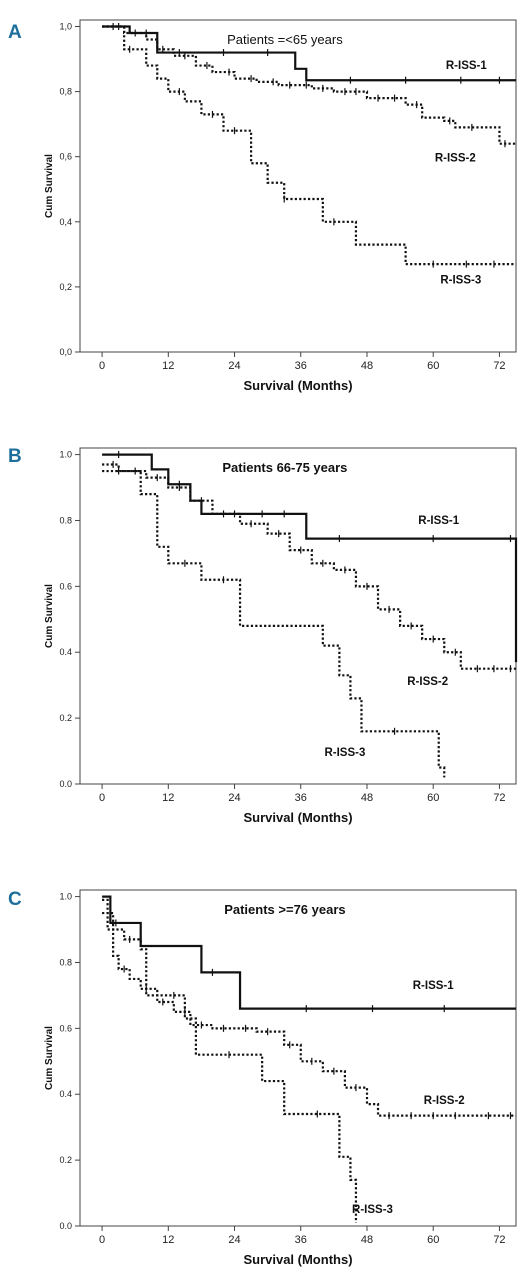 The image size is (524, 1285). Describe the element at coordinates (15, 456) in the screenshot. I see `panel-letter-b: B` at that location.